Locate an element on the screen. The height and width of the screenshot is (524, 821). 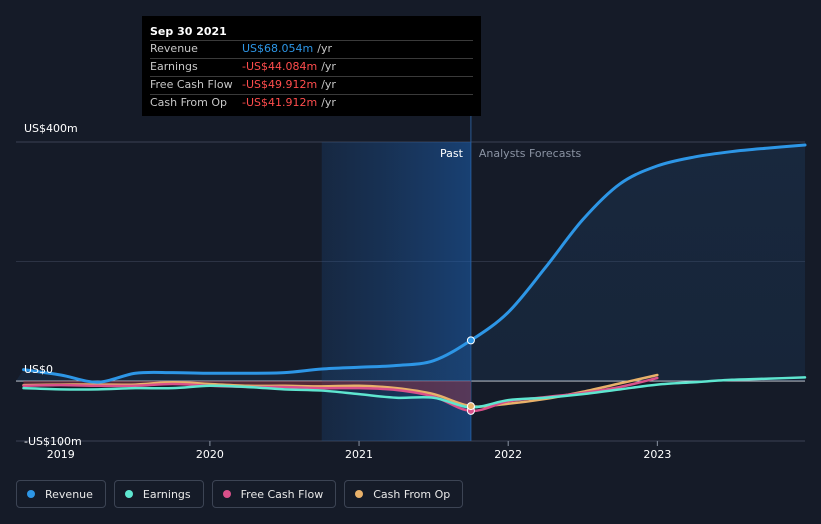
tooltip-value: -US$41.912m is located at coordinates (280, 102).